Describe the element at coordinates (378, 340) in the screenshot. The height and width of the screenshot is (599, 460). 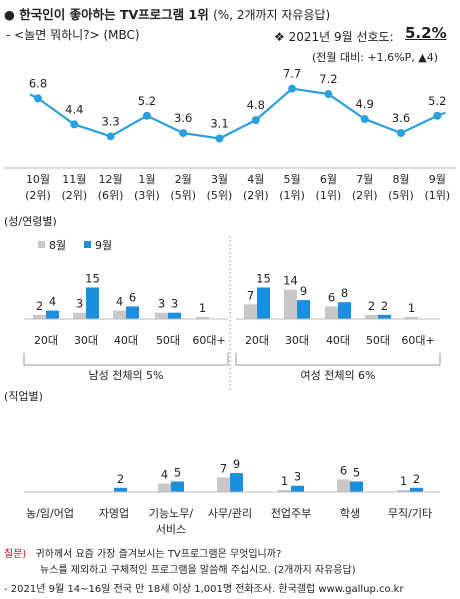
I see `female-category-label: 50대` at that location.